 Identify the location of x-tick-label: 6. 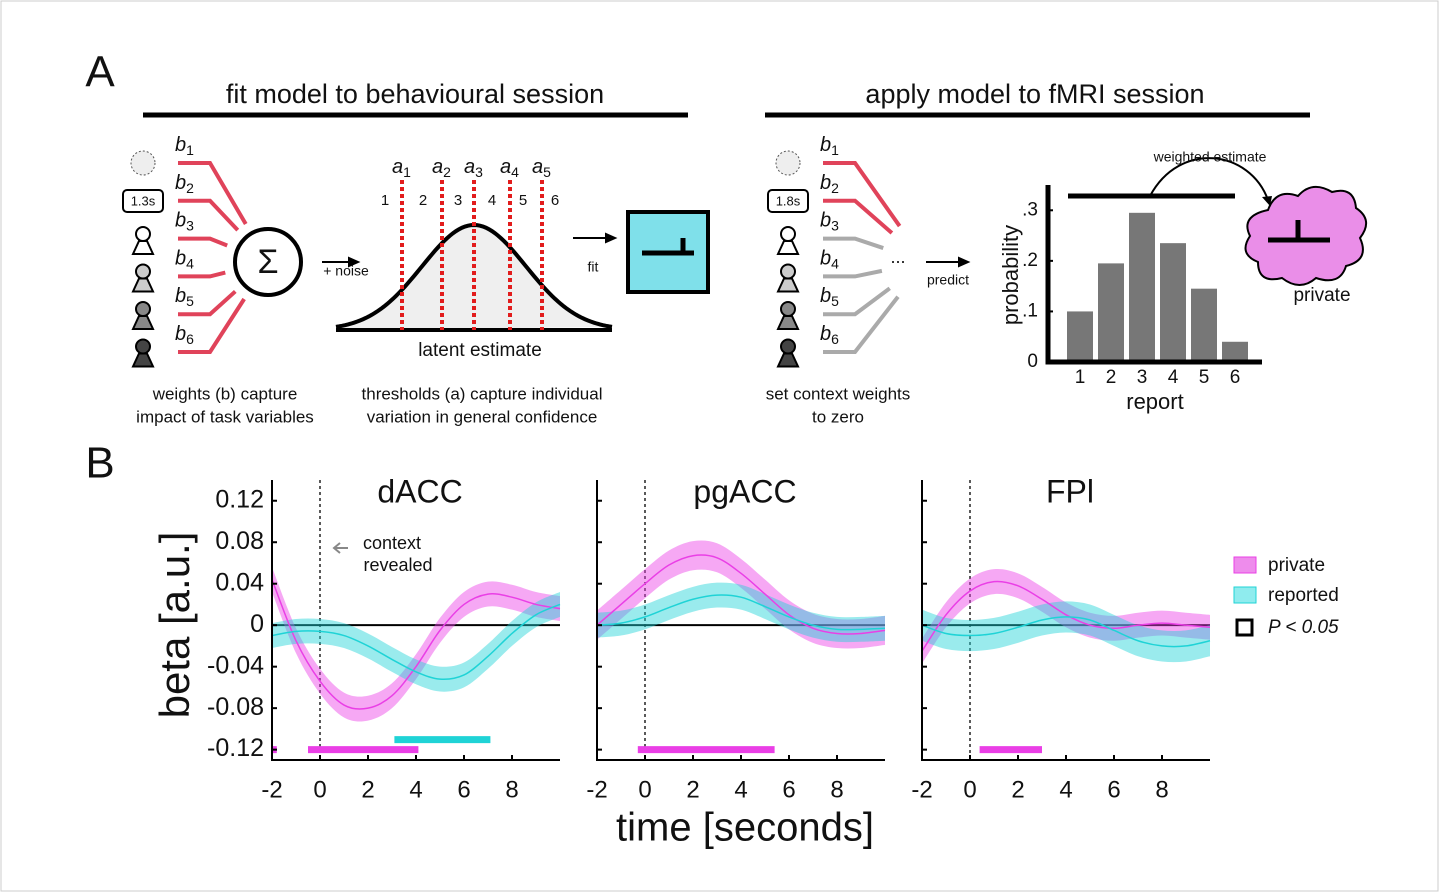
(1113, 789).